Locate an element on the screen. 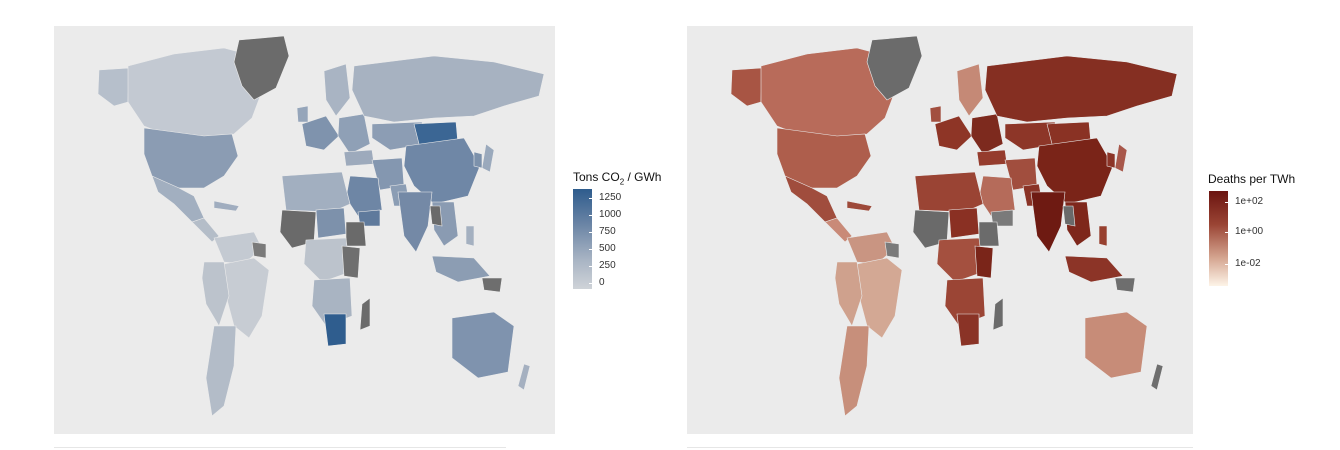  co2-tick-label: 750 is located at coordinates (607, 231).